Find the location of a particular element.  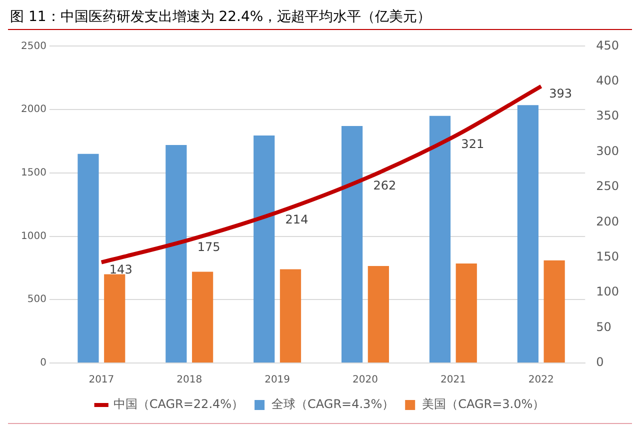

y2-tick-label: 450 is located at coordinates (607, 45).